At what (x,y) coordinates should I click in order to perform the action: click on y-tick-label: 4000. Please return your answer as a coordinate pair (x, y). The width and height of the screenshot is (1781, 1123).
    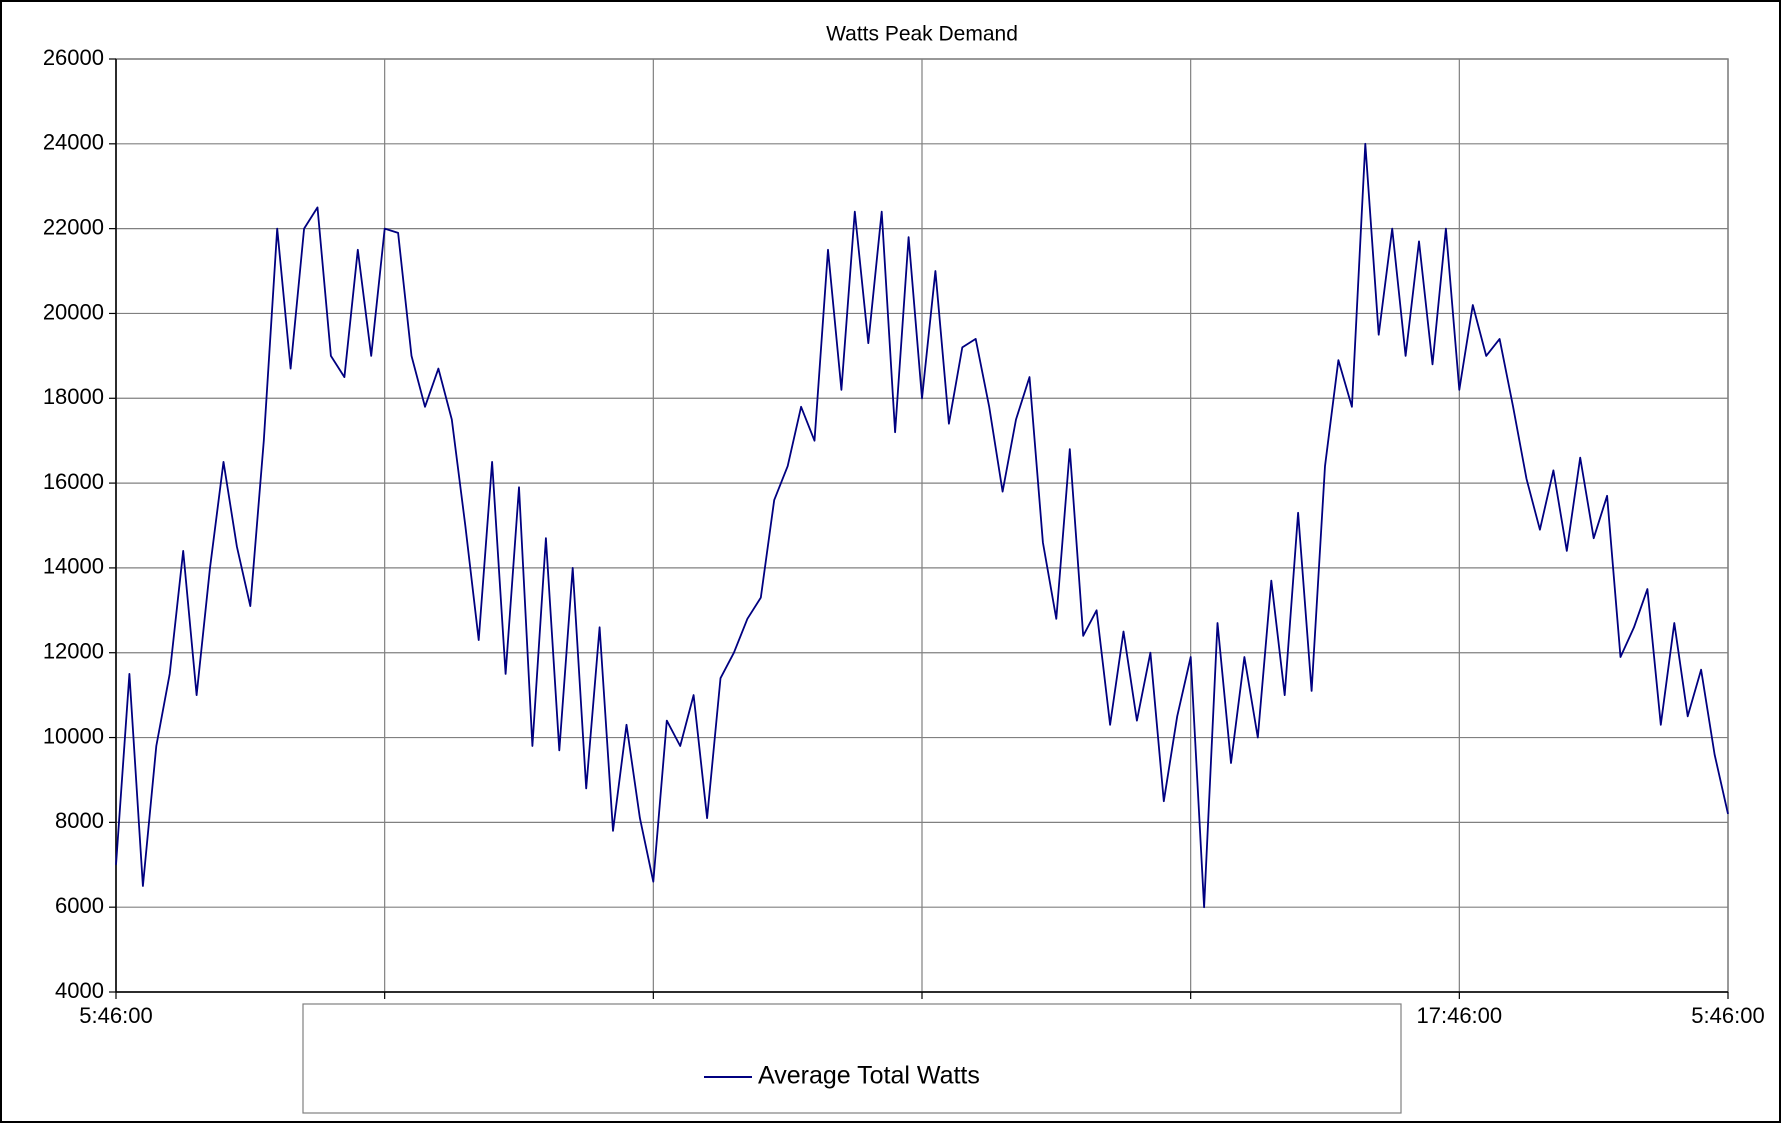
    Looking at the image, I should click on (79, 990).